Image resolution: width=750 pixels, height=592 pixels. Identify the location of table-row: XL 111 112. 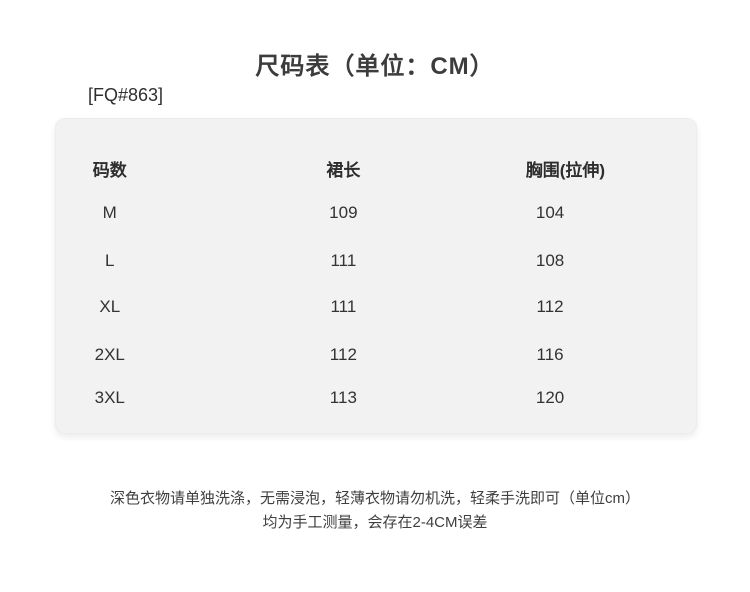
(376, 307).